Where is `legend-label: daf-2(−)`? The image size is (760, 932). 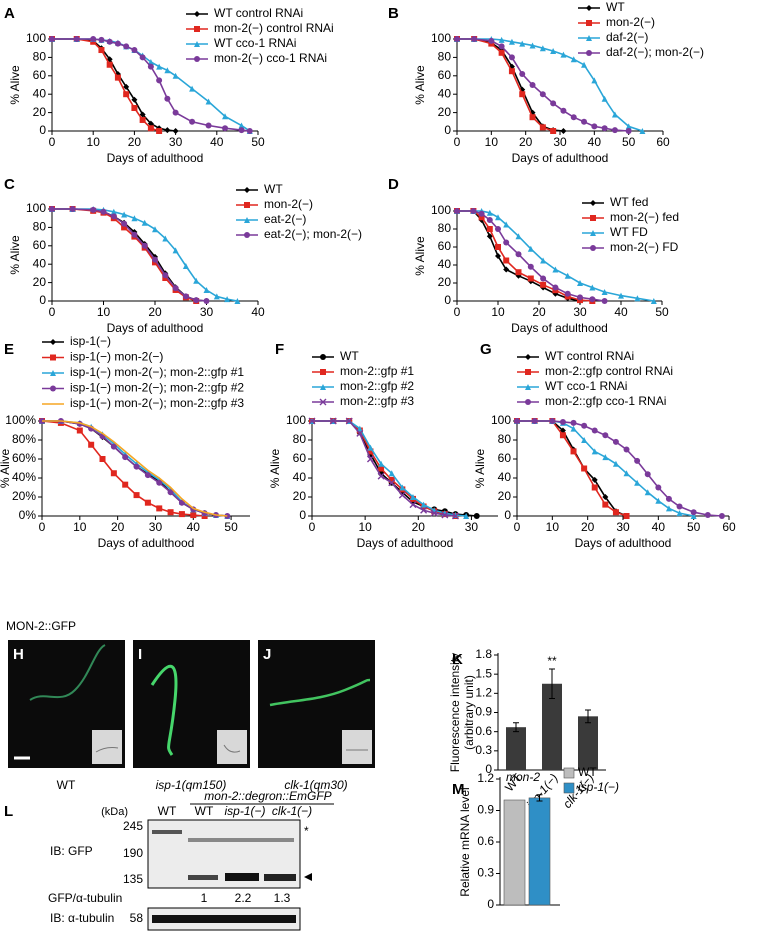 legend-label: daf-2(−) is located at coordinates (627, 37).